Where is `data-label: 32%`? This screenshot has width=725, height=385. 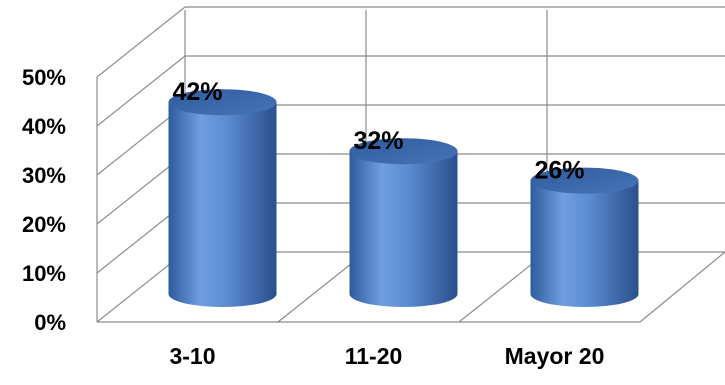 data-label: 32% is located at coordinates (378, 141).